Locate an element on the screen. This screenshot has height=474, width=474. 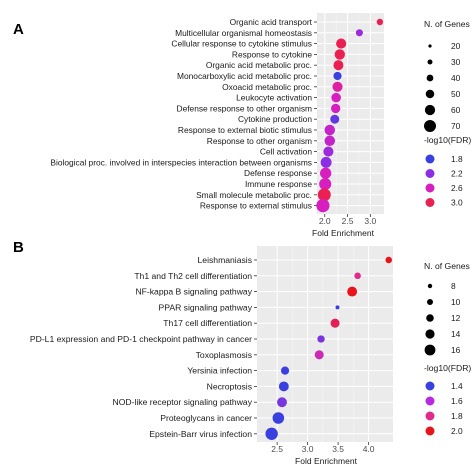
size-legend-label: 70 is located at coordinates (456, 126).